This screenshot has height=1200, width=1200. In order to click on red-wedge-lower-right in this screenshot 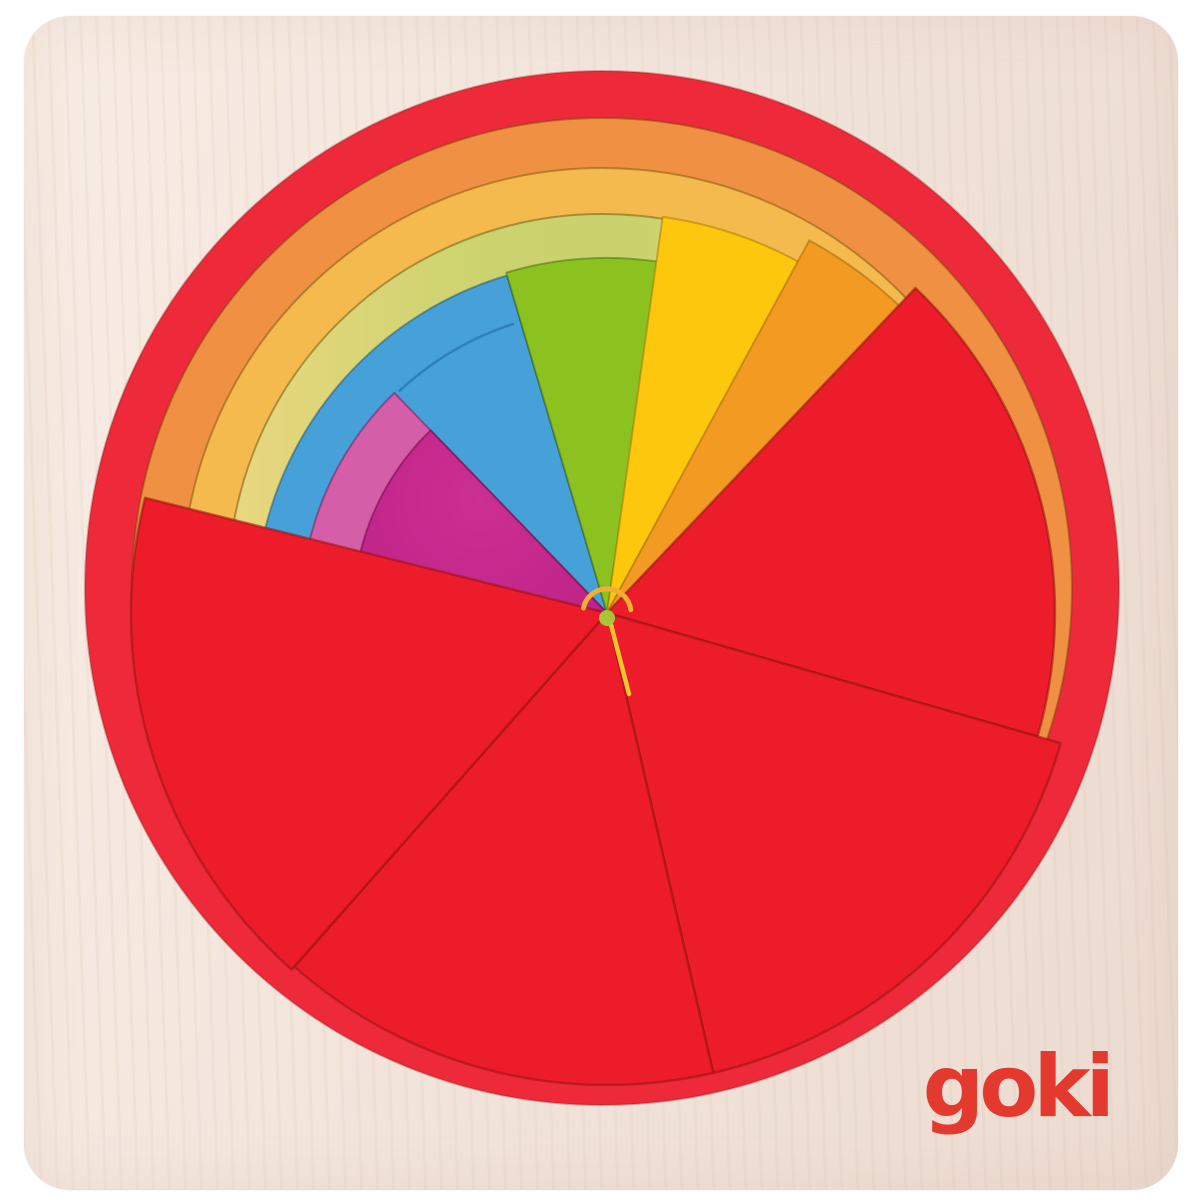, I will do `click(833, 843)`.